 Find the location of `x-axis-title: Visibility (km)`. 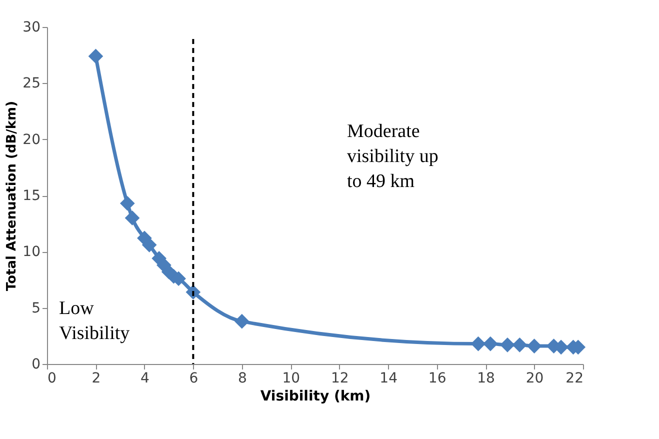

x-axis-title: Visibility (km) is located at coordinates (315, 396).